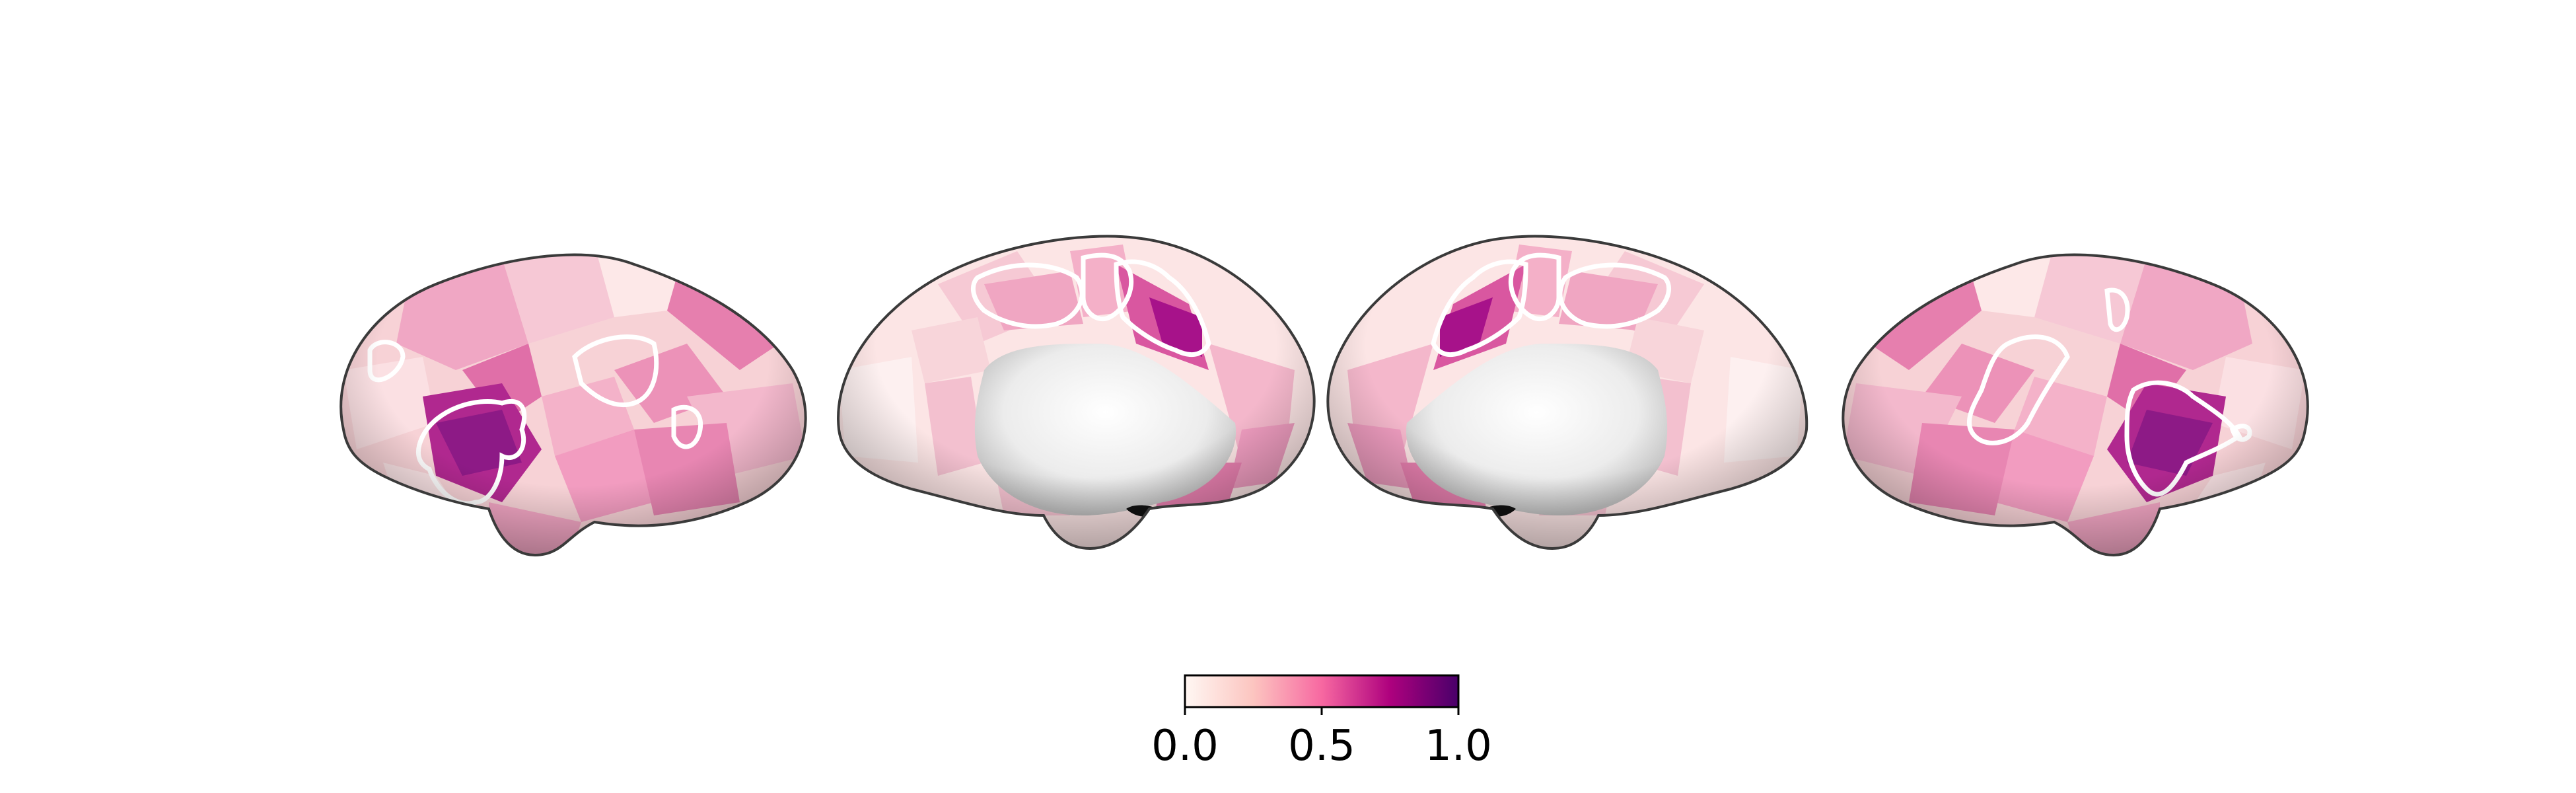 Image resolution: width=2576 pixels, height=793 pixels. What do you see at coordinates (1185, 747) in the screenshot?
I see `colorbar-tick-label-0: 0.0` at bounding box center [1185, 747].